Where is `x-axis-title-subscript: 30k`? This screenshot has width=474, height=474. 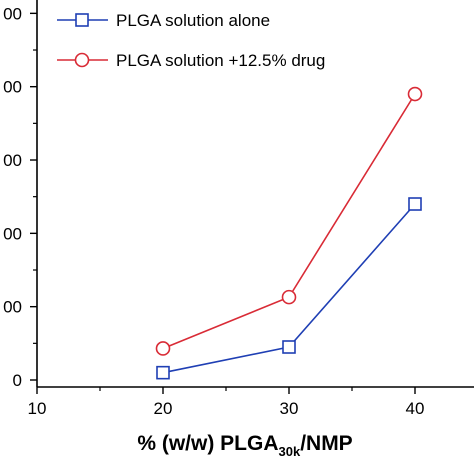 x-axis-title-subscript: 30k is located at coordinates (289, 451).